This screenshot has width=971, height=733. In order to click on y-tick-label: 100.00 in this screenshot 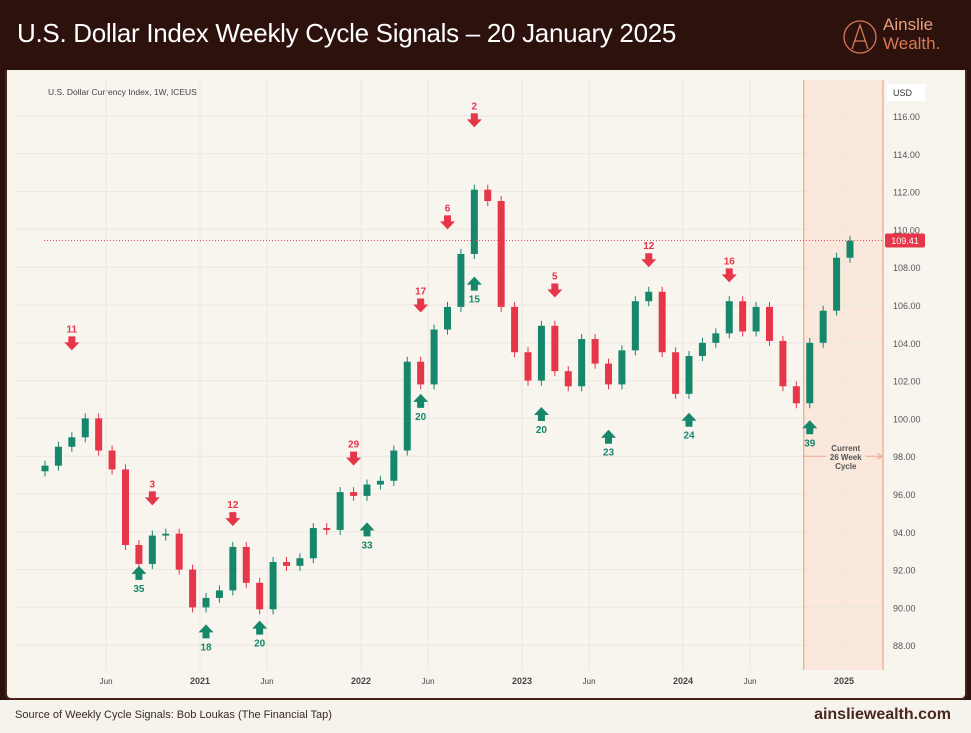, I will do `click(907, 419)`.